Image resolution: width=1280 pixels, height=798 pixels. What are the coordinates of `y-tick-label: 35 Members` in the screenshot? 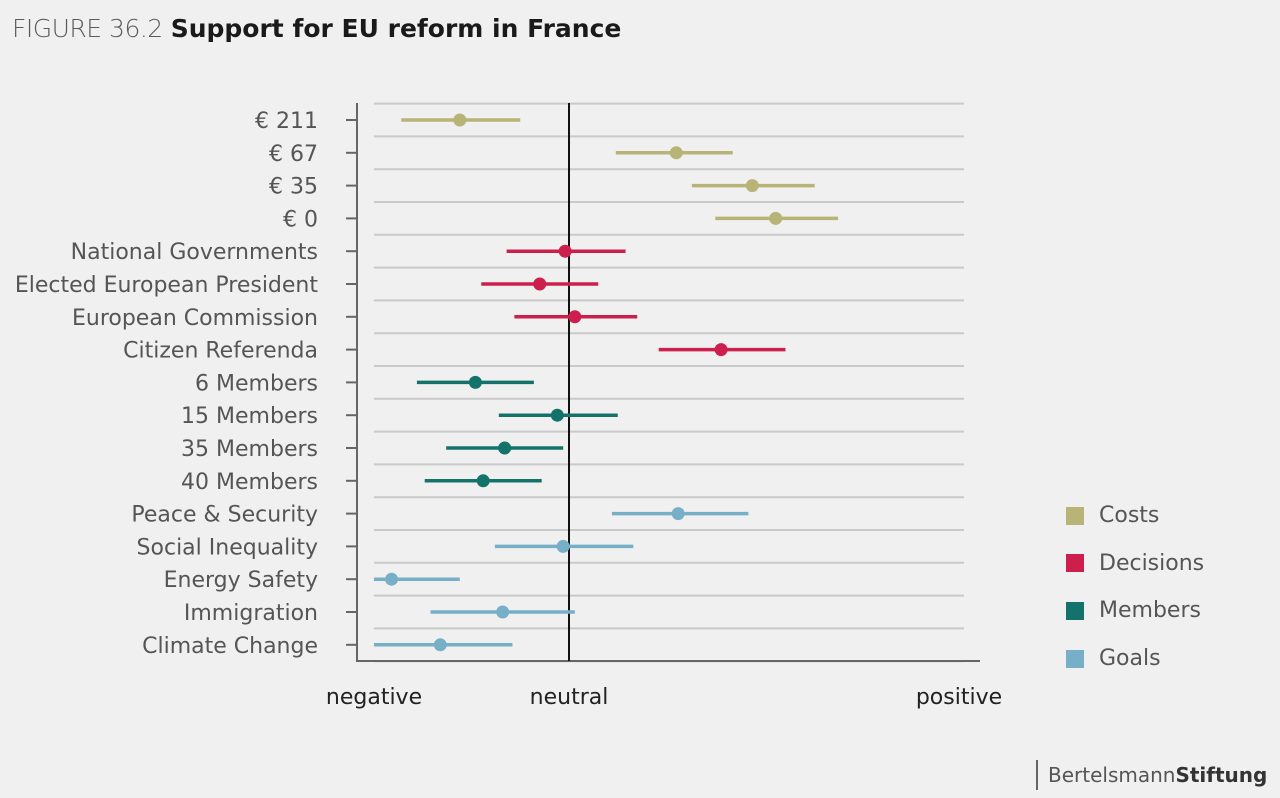 It's located at (249, 449).